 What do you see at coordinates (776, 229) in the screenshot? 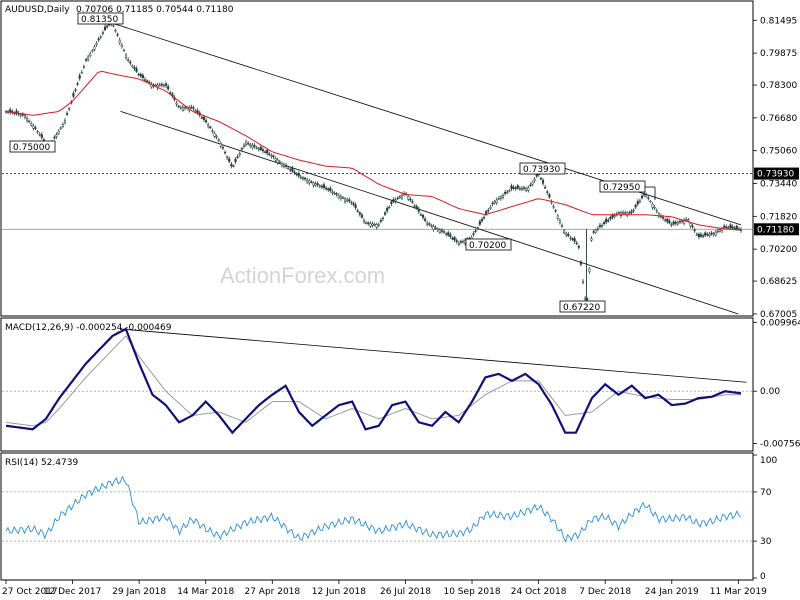
I see `current-price-box` at bounding box center [776, 229].